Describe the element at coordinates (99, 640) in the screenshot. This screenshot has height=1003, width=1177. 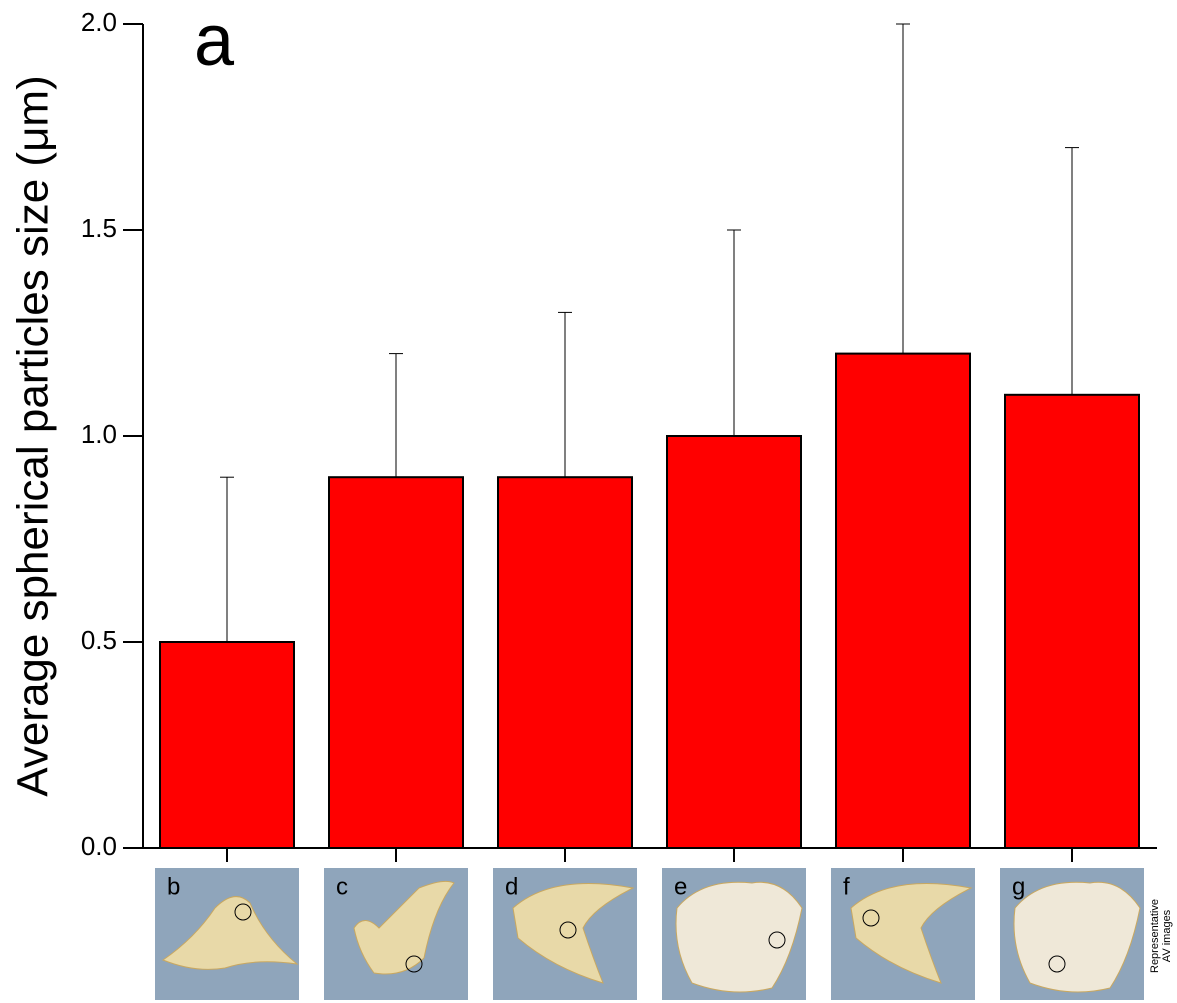
I see `y-tick-label: 0.5` at that location.